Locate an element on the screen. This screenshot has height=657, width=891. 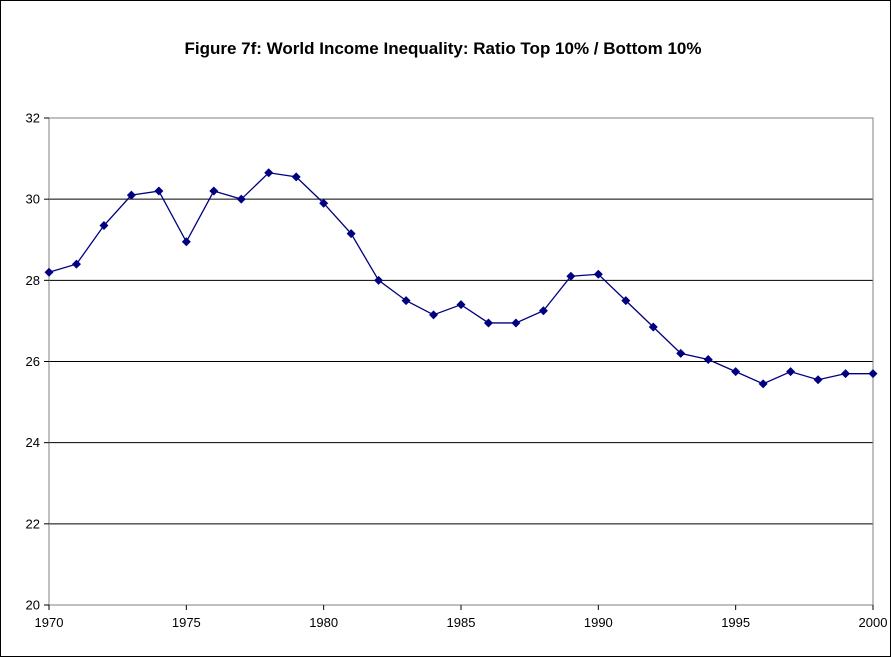
data-point-1996 is located at coordinates (763, 384).